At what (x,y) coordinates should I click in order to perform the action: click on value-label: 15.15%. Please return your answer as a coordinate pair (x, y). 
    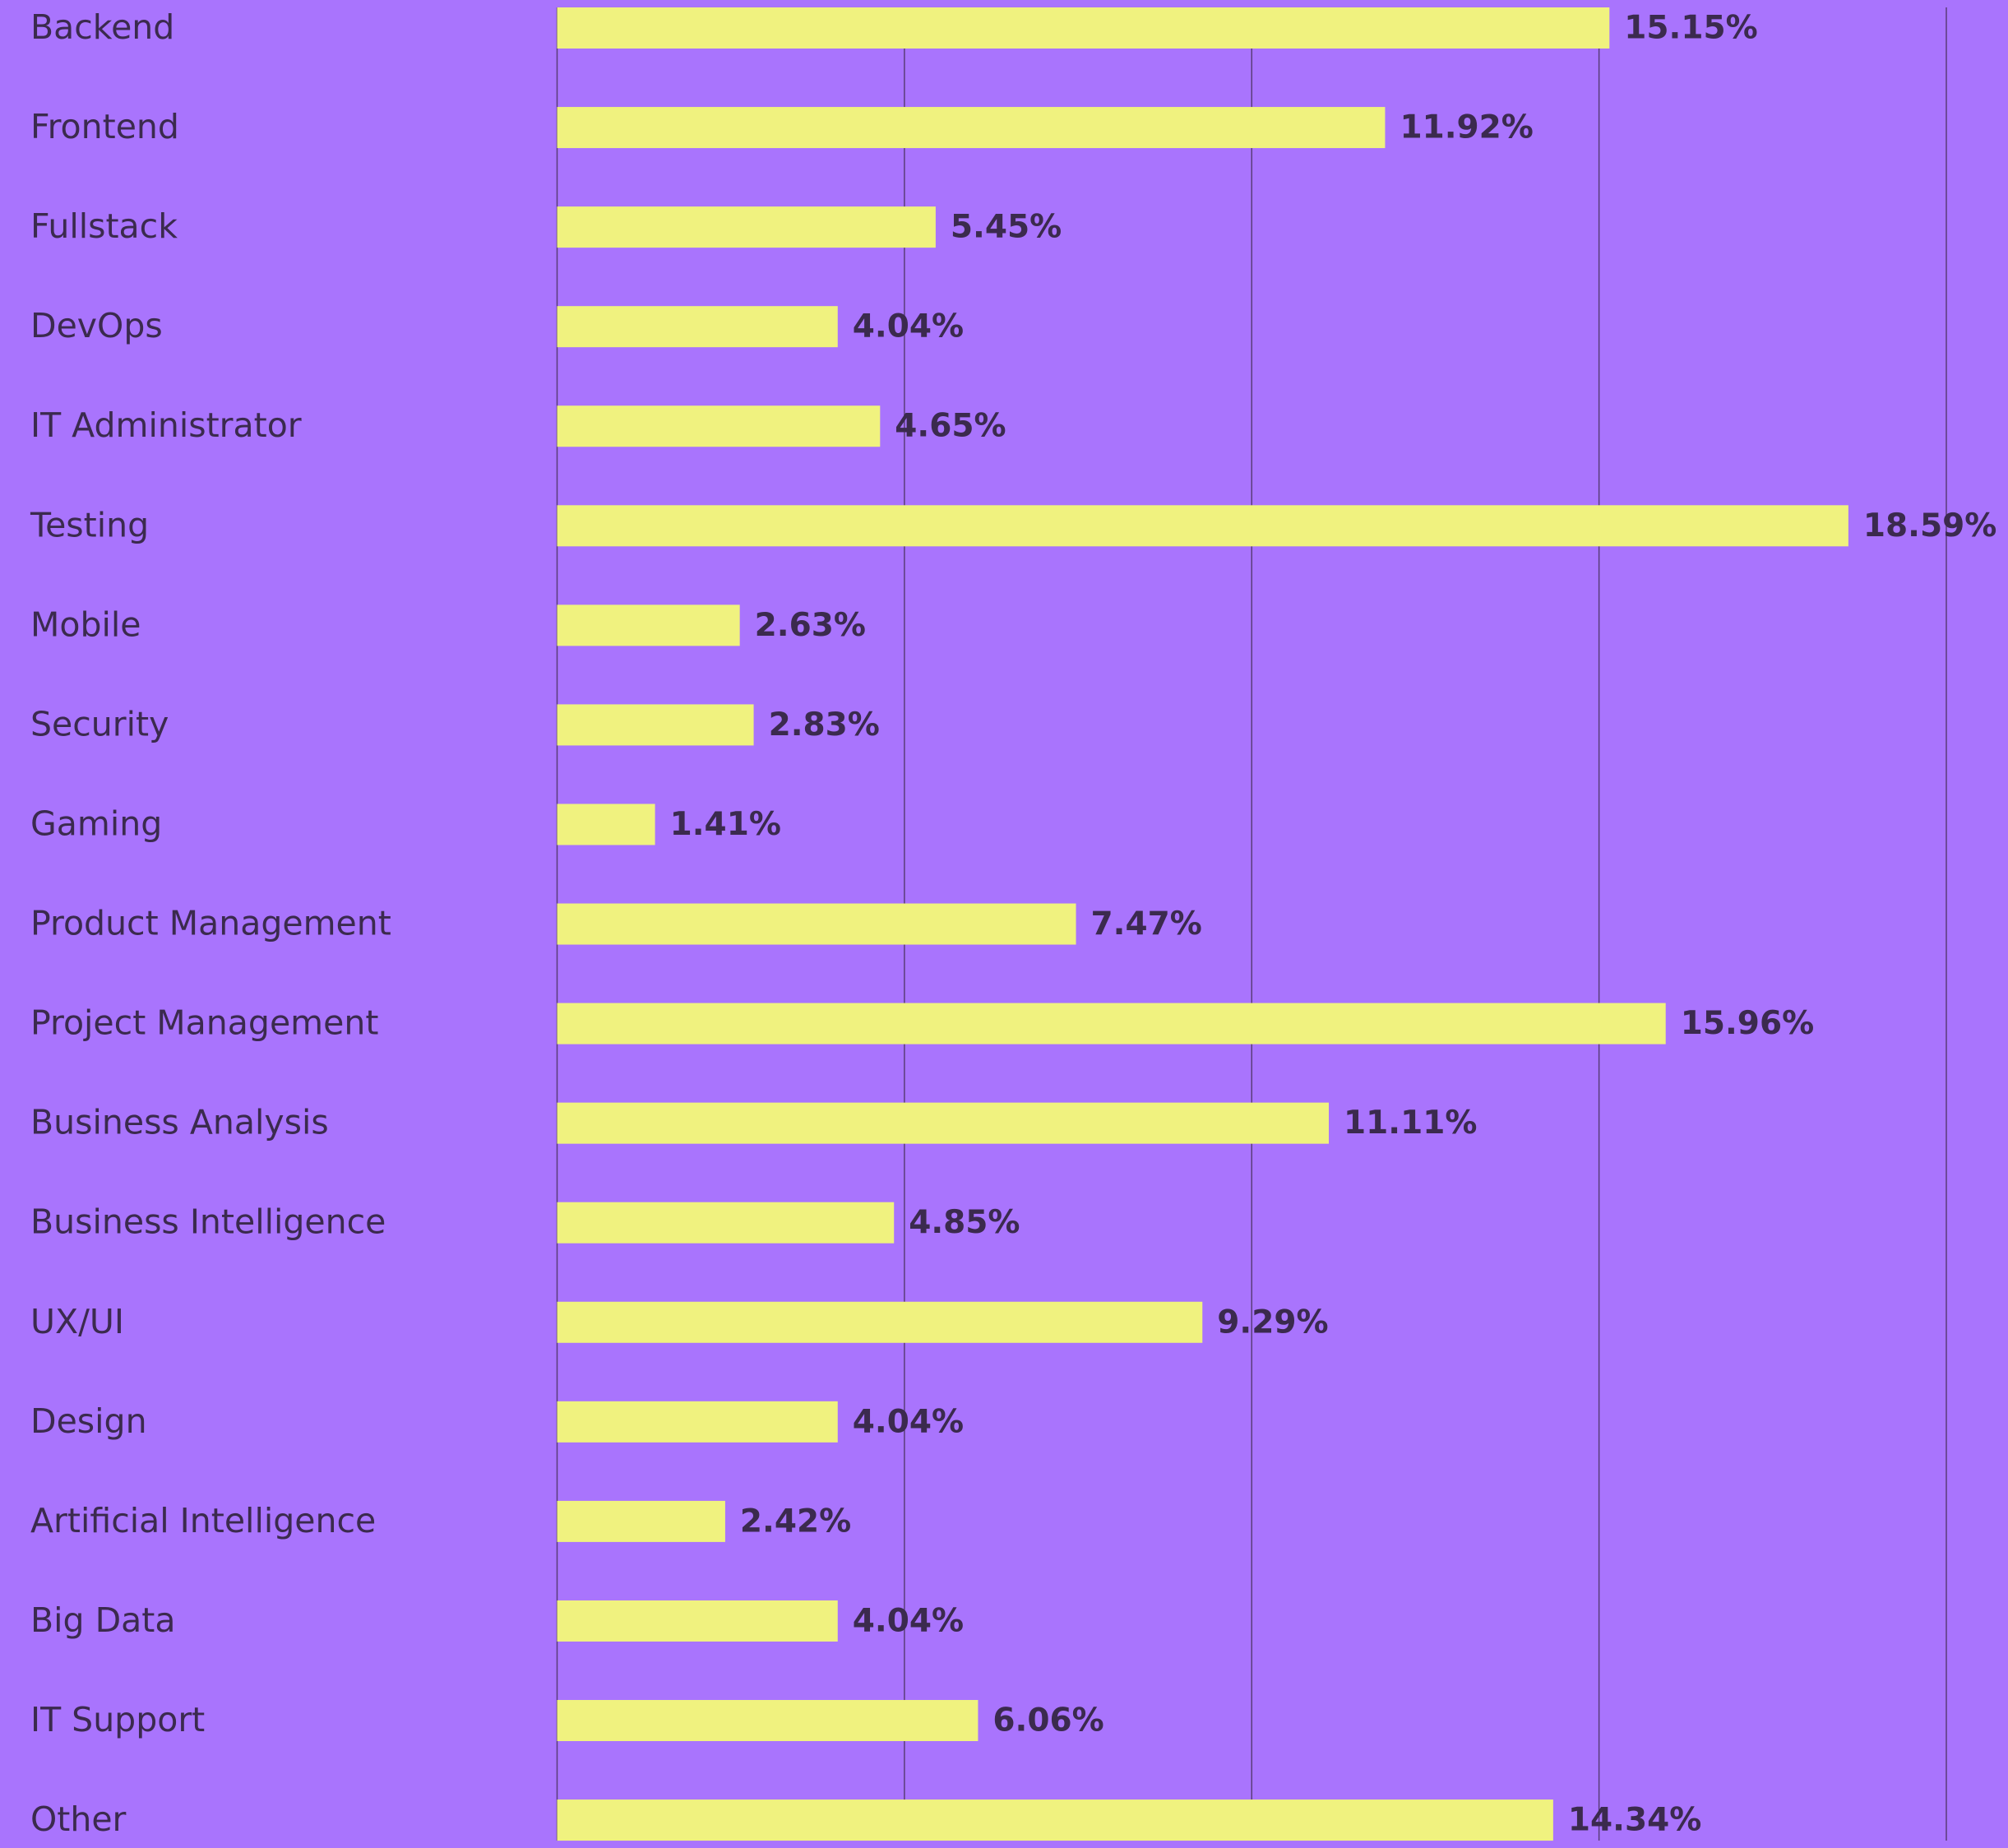
    Looking at the image, I should click on (1691, 28).